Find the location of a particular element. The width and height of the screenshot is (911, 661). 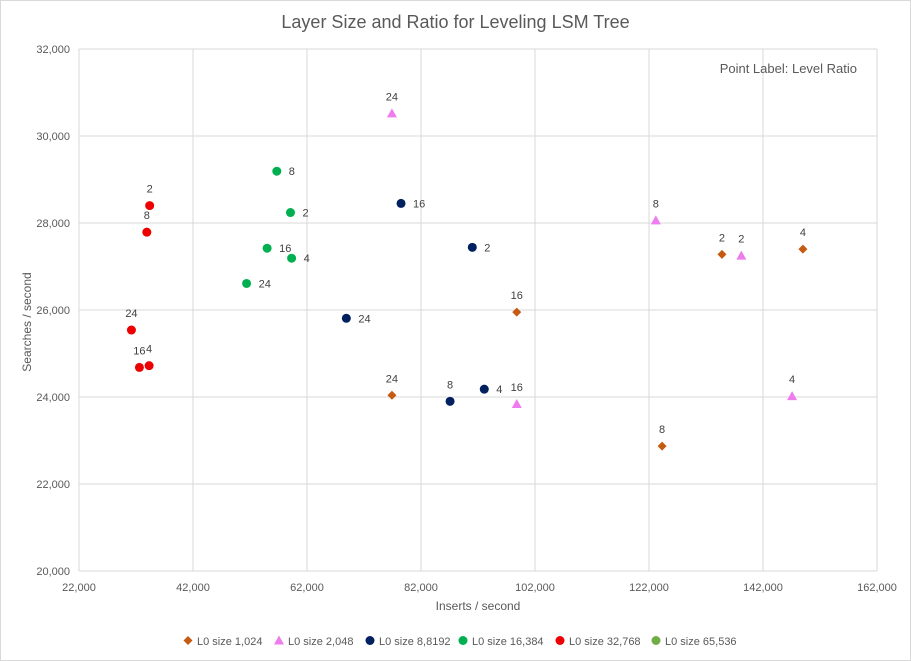

x-tick-label: 102,000 is located at coordinates (535, 588).